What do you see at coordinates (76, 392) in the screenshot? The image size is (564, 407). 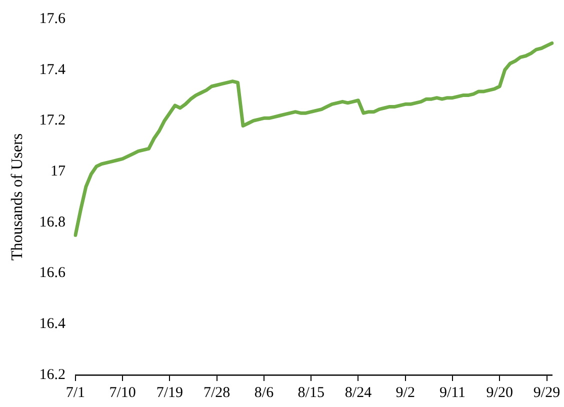 I see `x-tick-label: 7/1` at bounding box center [76, 392].